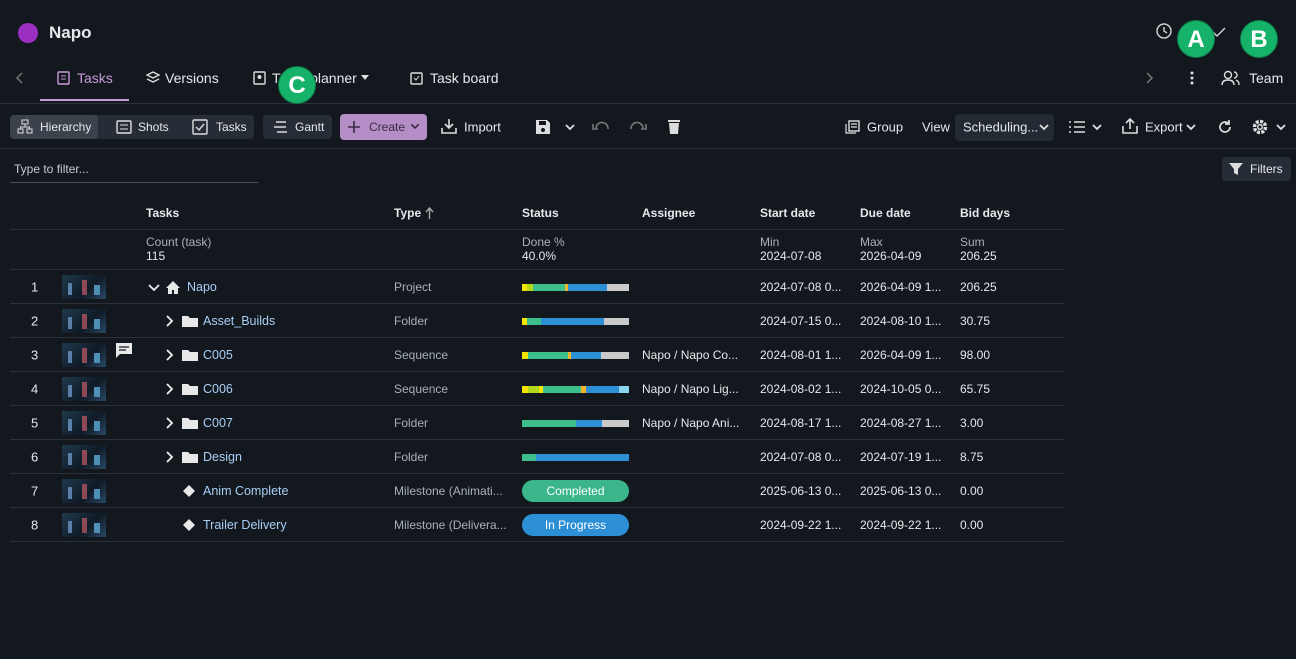  Describe the element at coordinates (978, 256) in the screenshot. I see `summary-value: 206.25` at that location.